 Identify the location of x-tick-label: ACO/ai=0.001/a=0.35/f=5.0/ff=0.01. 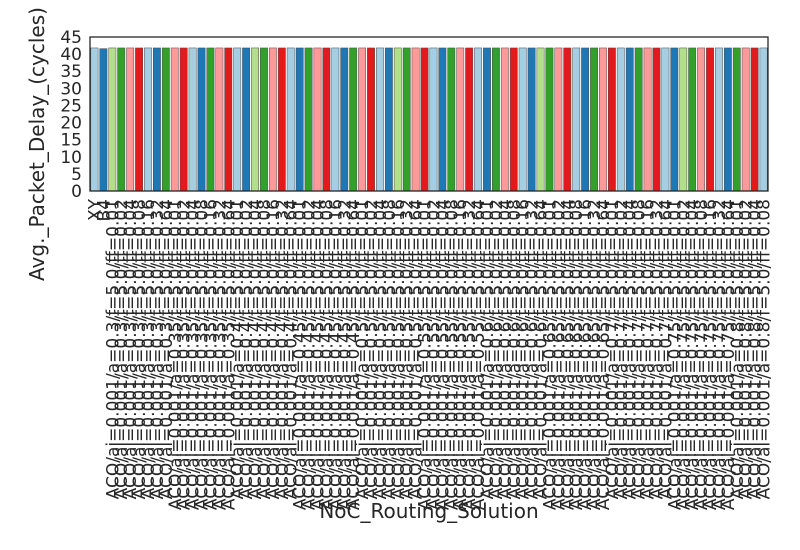
(176, 354).